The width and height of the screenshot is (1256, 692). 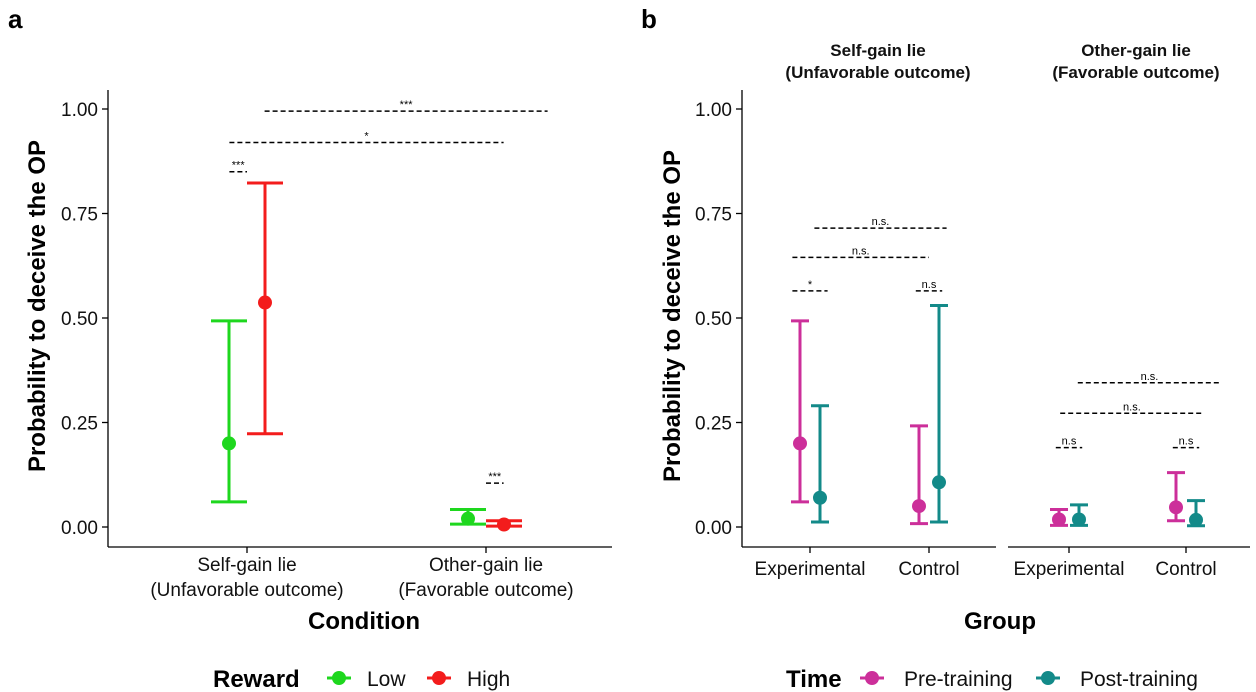 I want to click on legend-low-marker, so click(x=339, y=678).